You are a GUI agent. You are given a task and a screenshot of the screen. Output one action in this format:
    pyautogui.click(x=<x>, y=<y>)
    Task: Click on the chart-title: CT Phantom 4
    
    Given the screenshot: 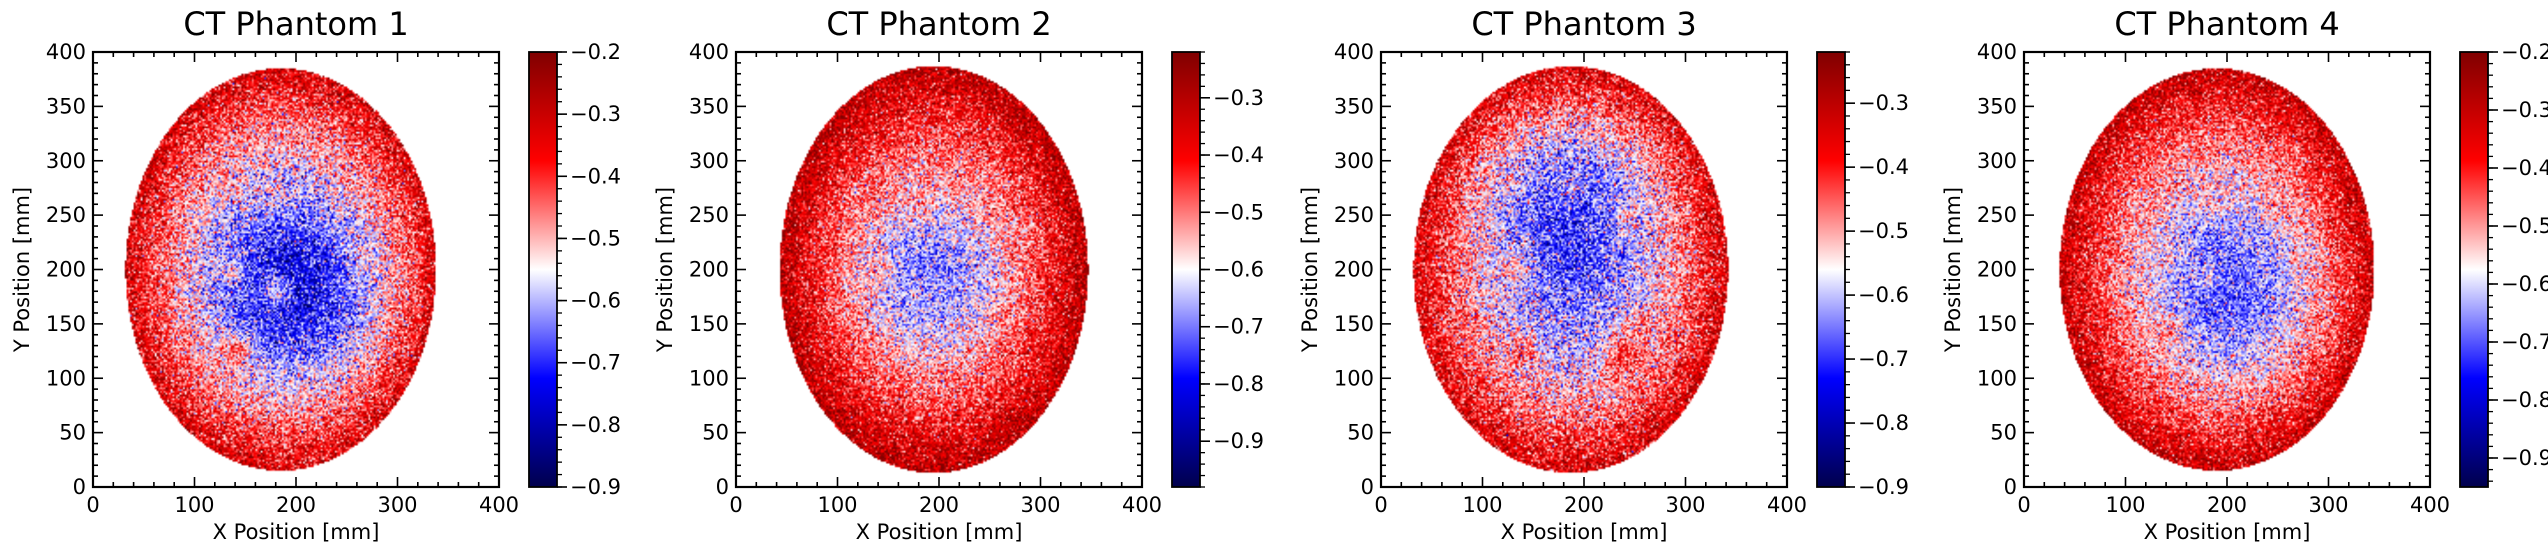 What is the action you would take?
    pyautogui.click(x=2226, y=24)
    